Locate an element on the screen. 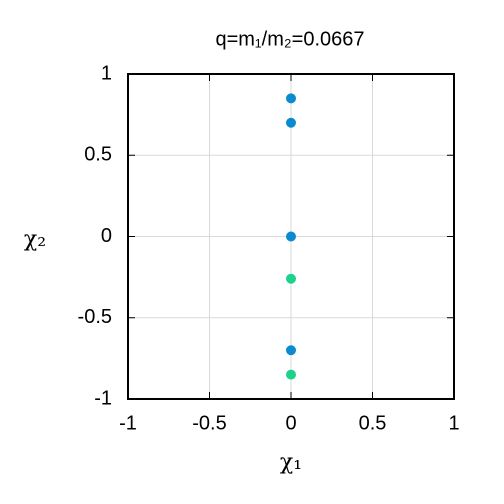 This screenshot has height=504, width=504. x-tick-label: 0 is located at coordinates (290, 423).